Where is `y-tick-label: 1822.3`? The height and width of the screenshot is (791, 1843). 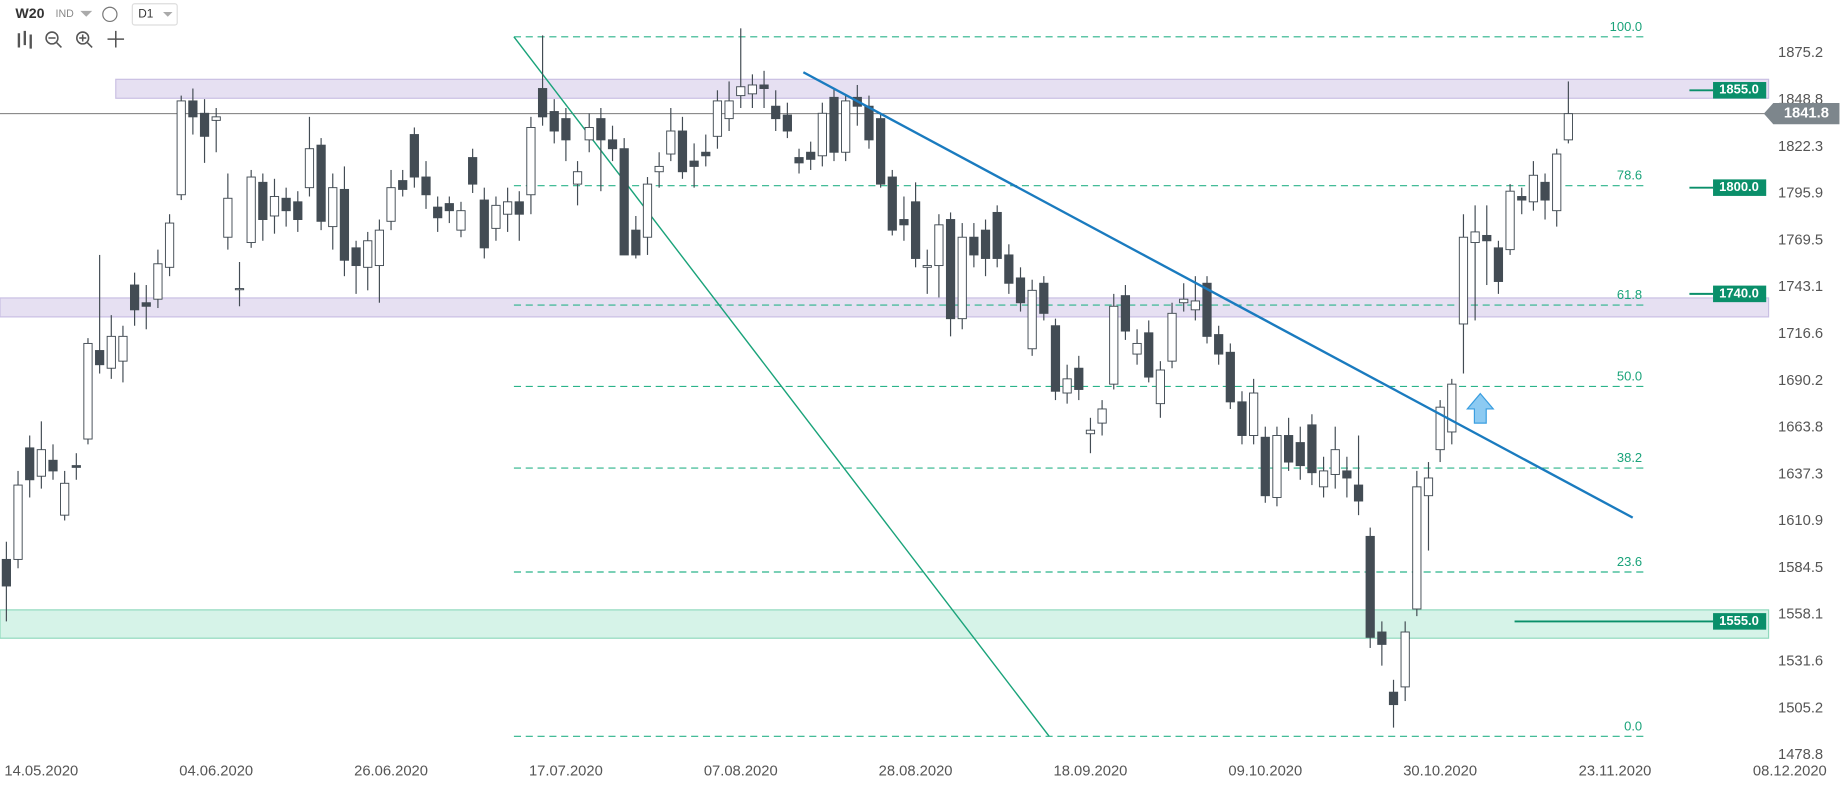 y-tick-label: 1822.3 is located at coordinates (1800, 147).